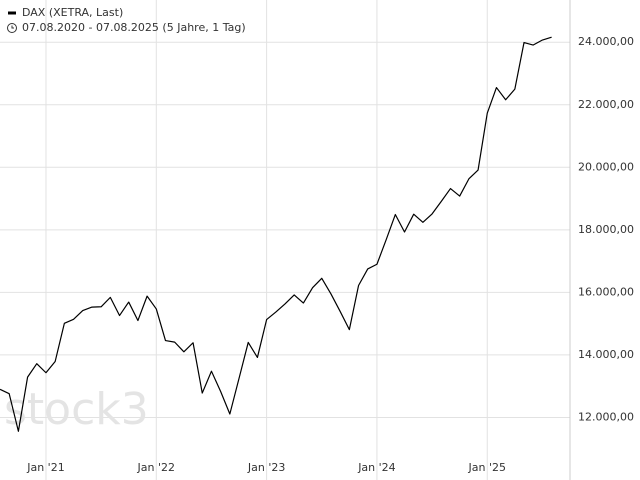  What do you see at coordinates (606, 291) in the screenshot?
I see `y-tick-label: 16.000,00` at bounding box center [606, 291].